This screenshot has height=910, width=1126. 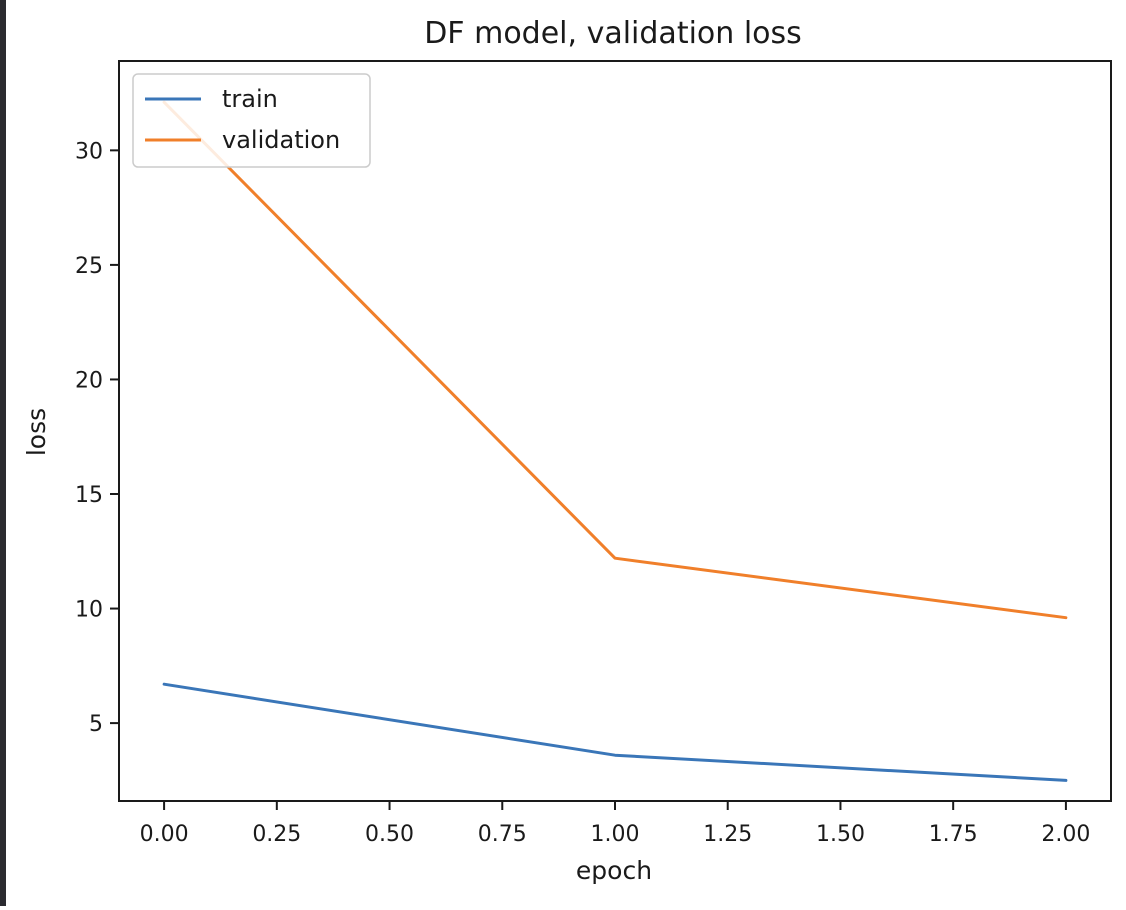 What do you see at coordinates (615, 834) in the screenshot?
I see `x-tick-label: 1.00` at bounding box center [615, 834].